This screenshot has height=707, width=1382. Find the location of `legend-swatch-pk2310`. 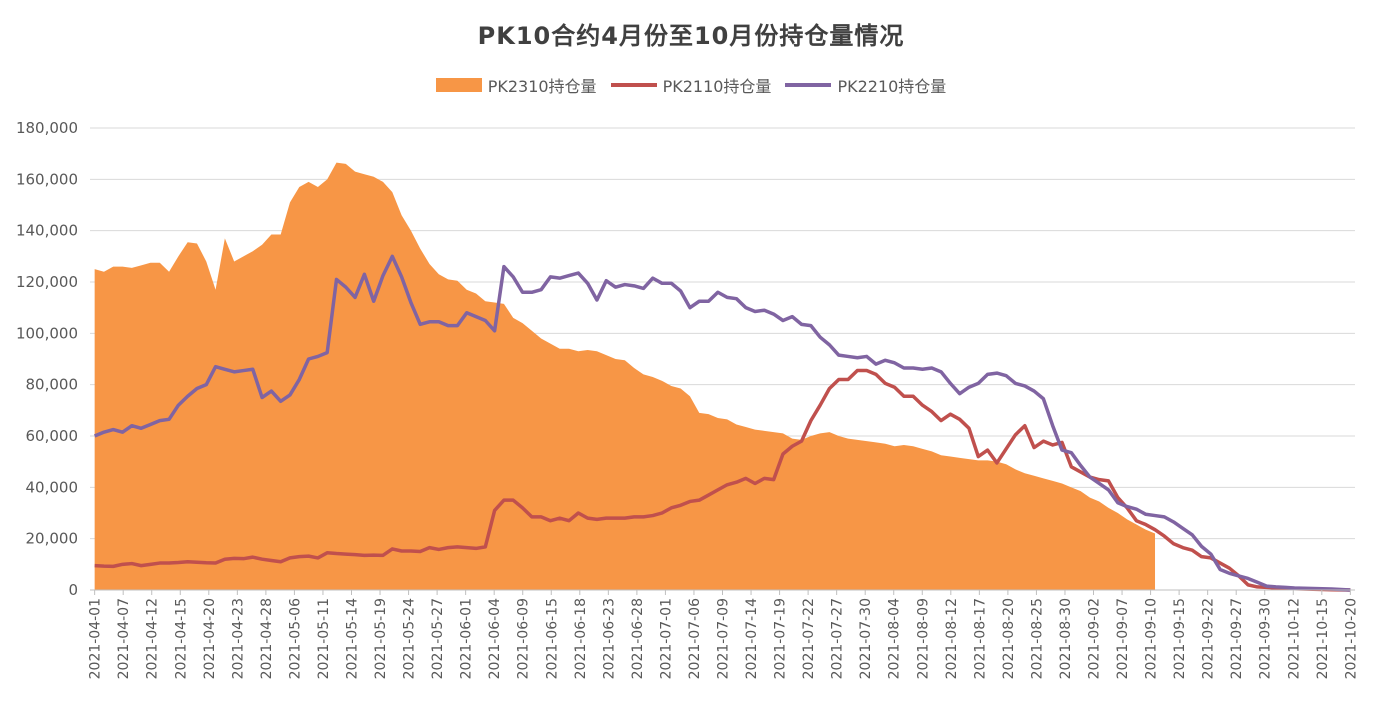

legend-swatch-pk2310 is located at coordinates (458, 85).